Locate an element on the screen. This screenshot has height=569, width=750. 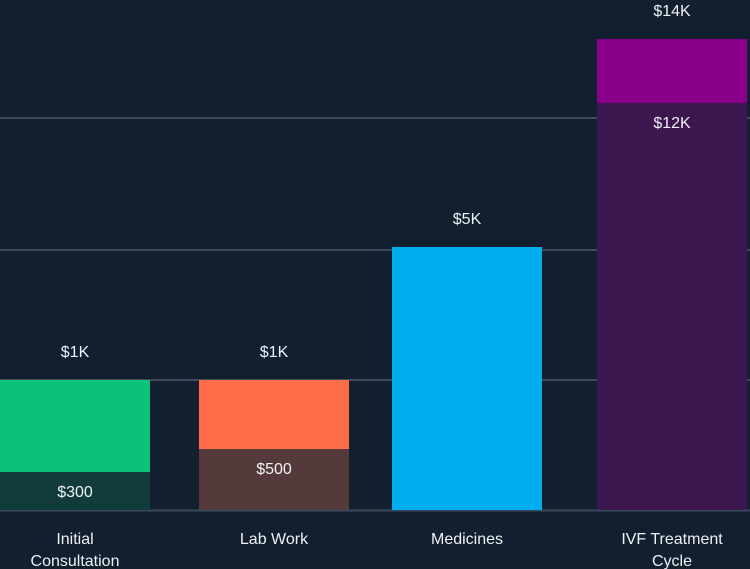
min-value-label: $500 is located at coordinates (274, 469).